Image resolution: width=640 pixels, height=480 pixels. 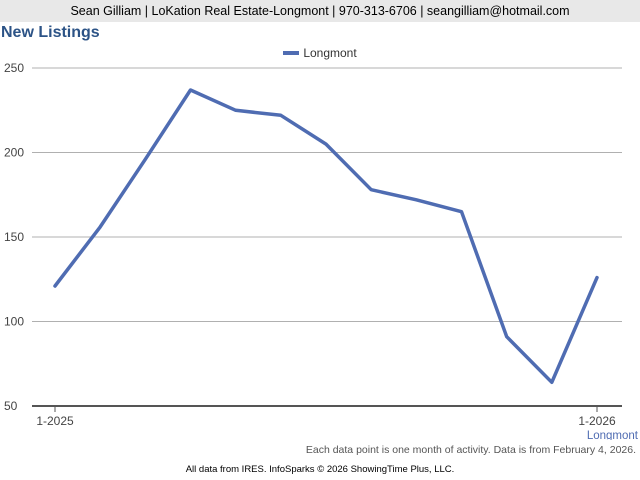 I want to click on chart-legend: Longmont, so click(x=320, y=53).